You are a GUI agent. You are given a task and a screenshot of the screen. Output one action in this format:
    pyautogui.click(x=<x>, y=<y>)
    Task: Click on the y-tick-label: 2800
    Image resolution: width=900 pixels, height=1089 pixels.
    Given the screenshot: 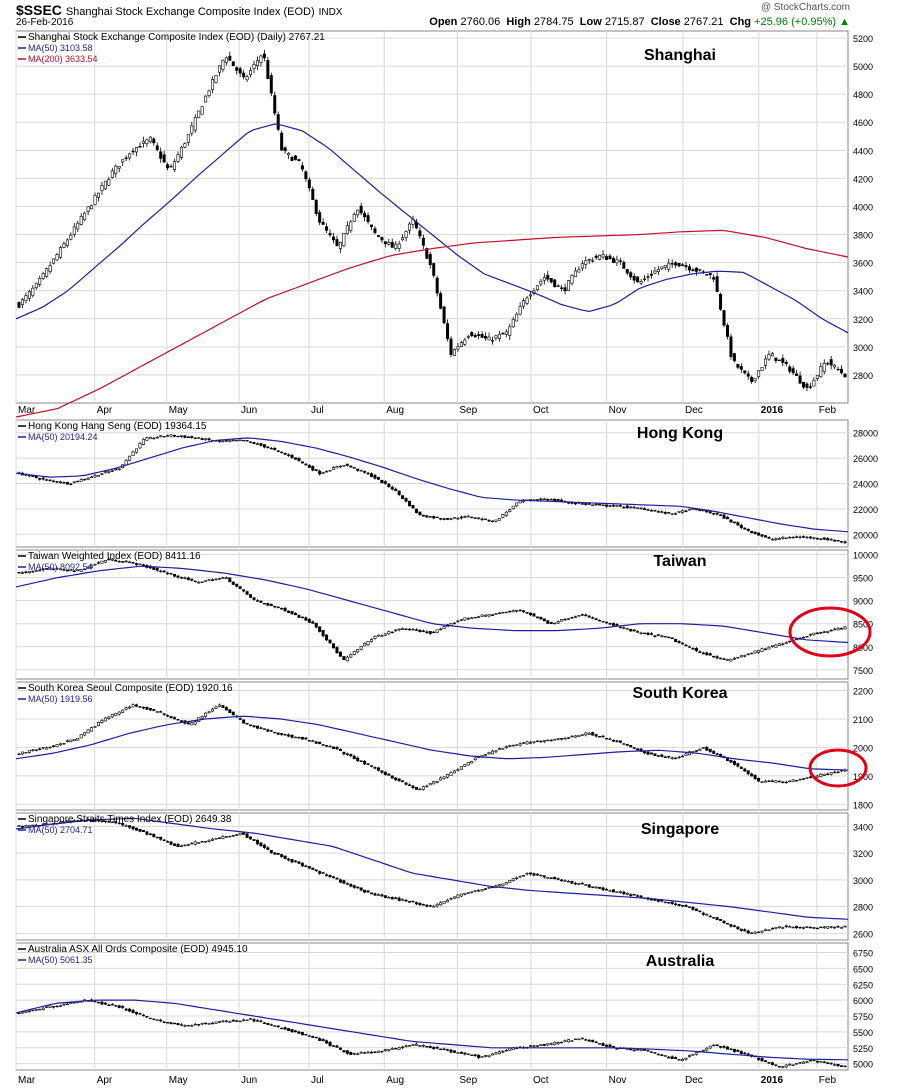 What is the action you would take?
    pyautogui.click(x=863, y=908)
    